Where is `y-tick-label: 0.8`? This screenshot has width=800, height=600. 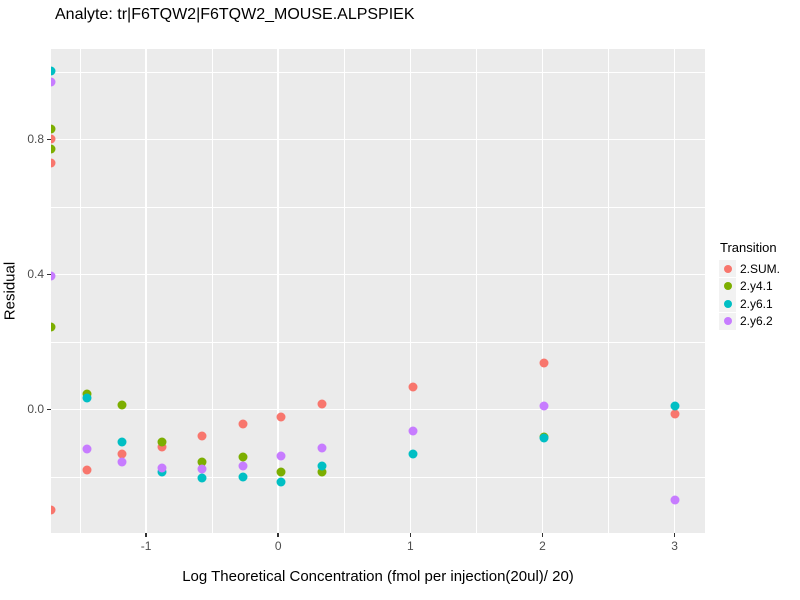 y-tick-label: 0.8 is located at coordinates (35, 139).